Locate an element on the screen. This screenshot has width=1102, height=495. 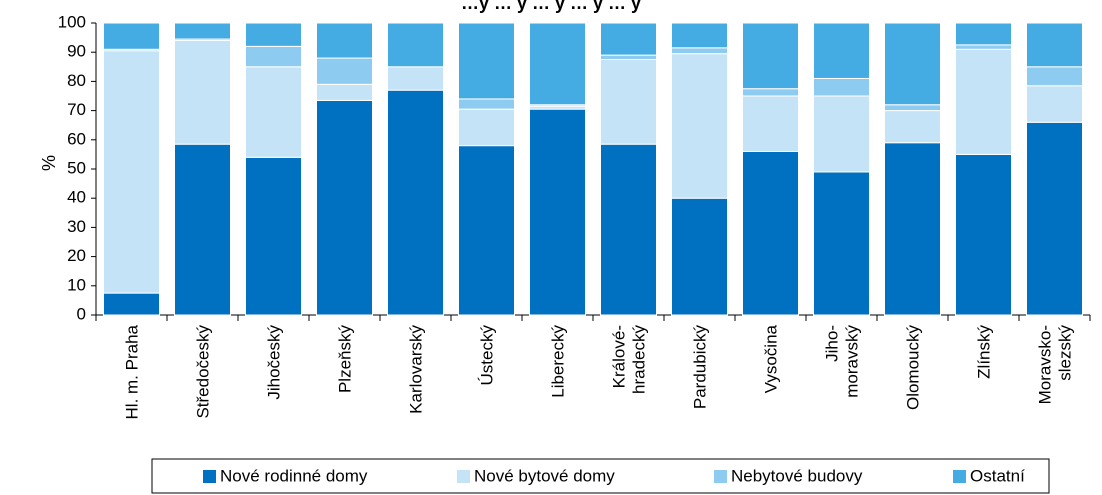
legend-label: Ostatní is located at coordinates (997, 475).